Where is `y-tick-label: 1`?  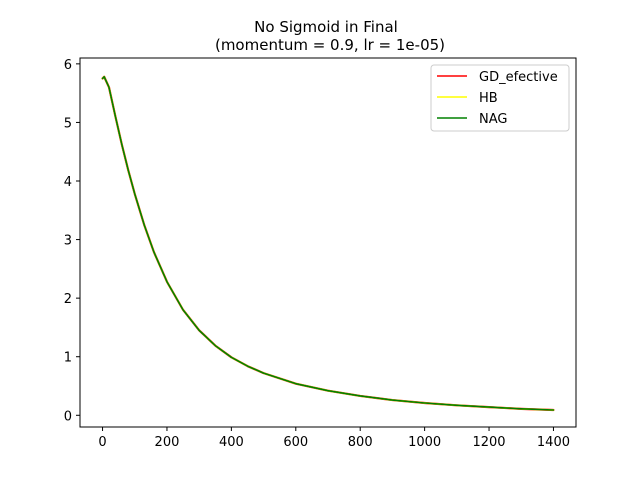 y-tick-label: 1 is located at coordinates (68, 358).